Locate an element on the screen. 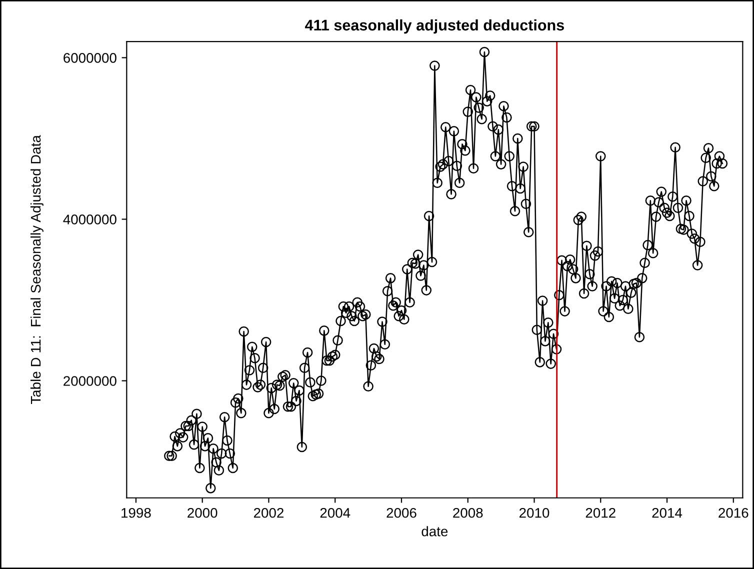  y-tick-label: 6000000 is located at coordinates (90, 58).